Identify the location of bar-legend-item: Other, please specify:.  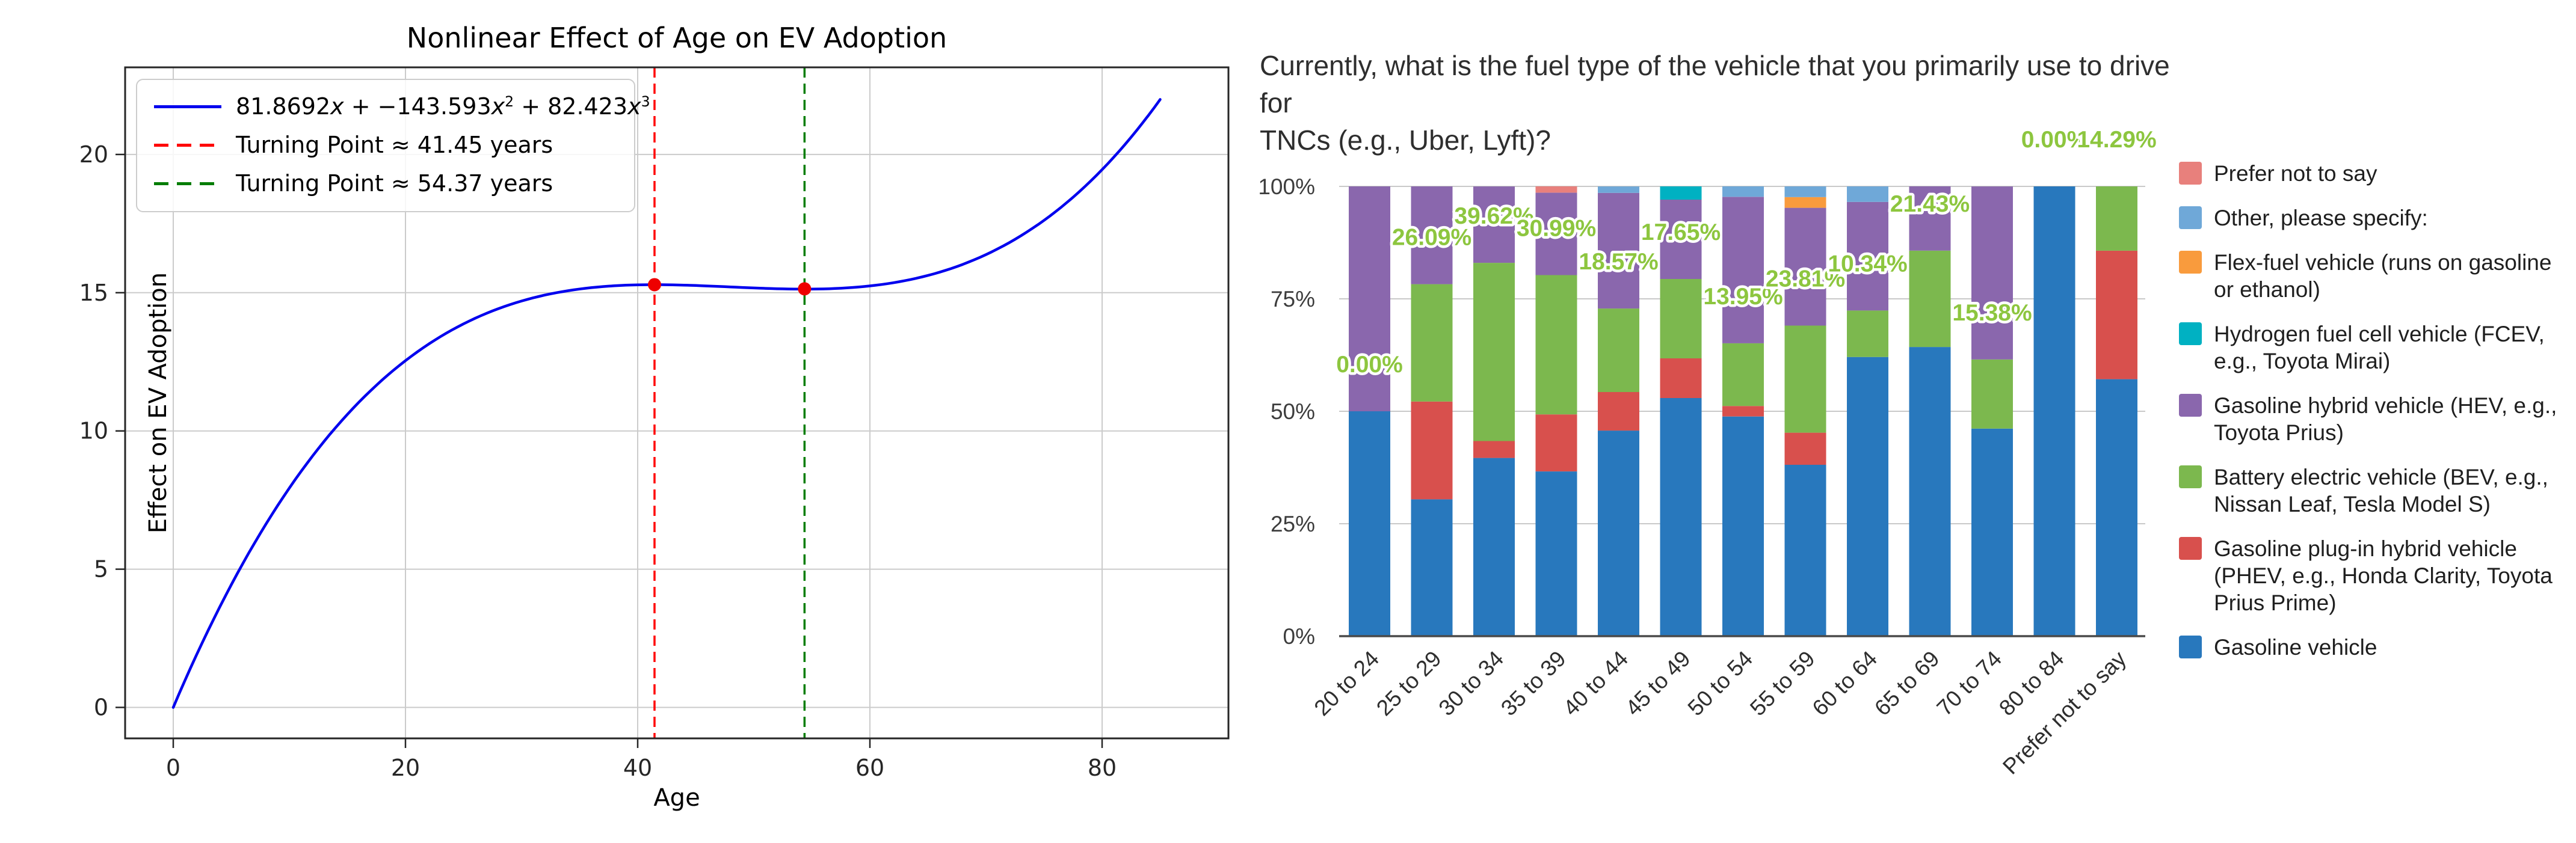
(2374, 217).